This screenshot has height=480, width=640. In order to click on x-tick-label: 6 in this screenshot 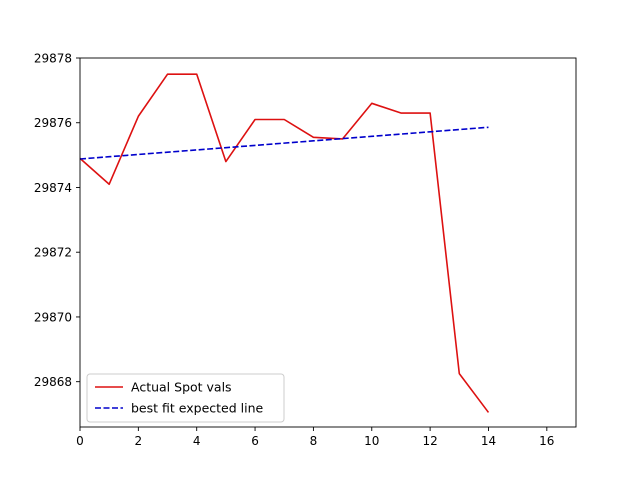, I will do `click(255, 441)`.